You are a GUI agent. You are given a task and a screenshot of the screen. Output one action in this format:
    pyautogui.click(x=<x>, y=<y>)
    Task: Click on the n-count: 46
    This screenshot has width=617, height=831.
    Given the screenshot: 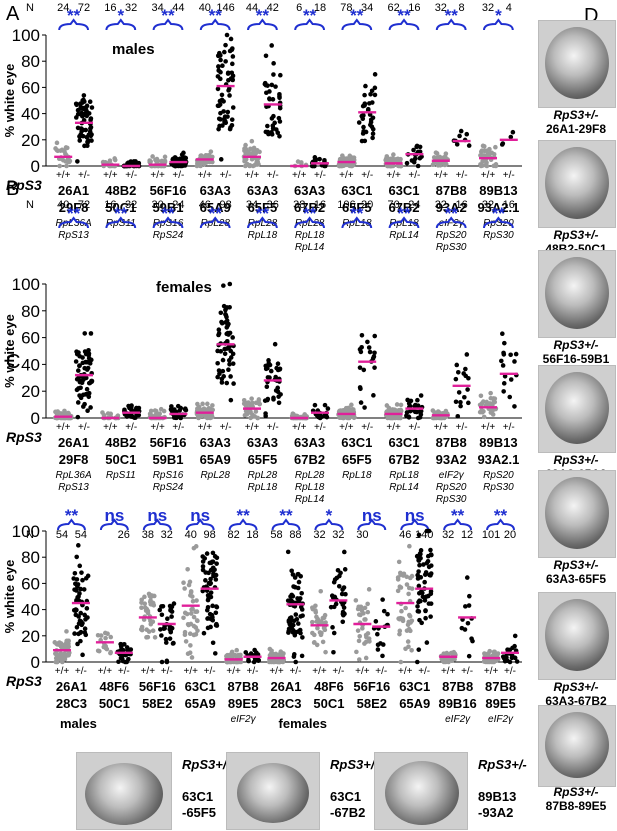 What is the action you would take?
    pyautogui.click(x=205, y=205)
    